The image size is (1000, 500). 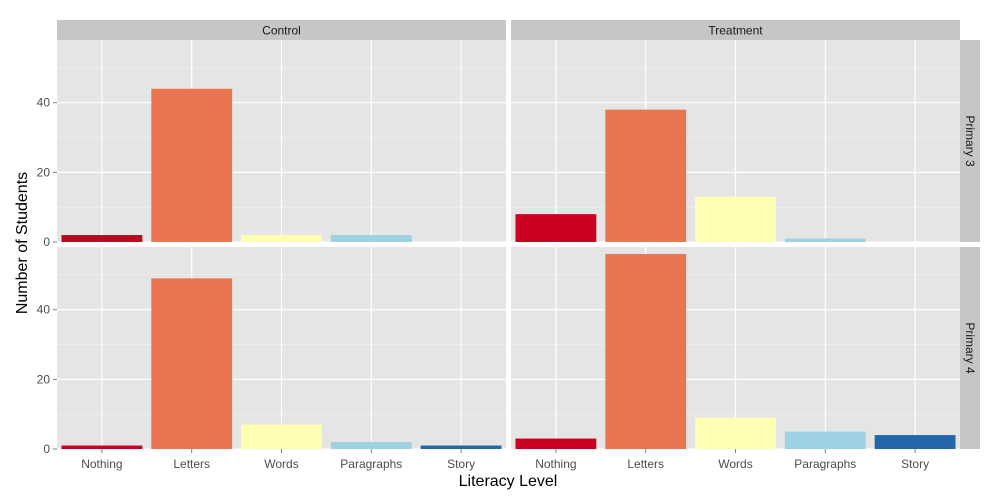 I want to click on strip-primary-3-background, so click(x=970, y=141).